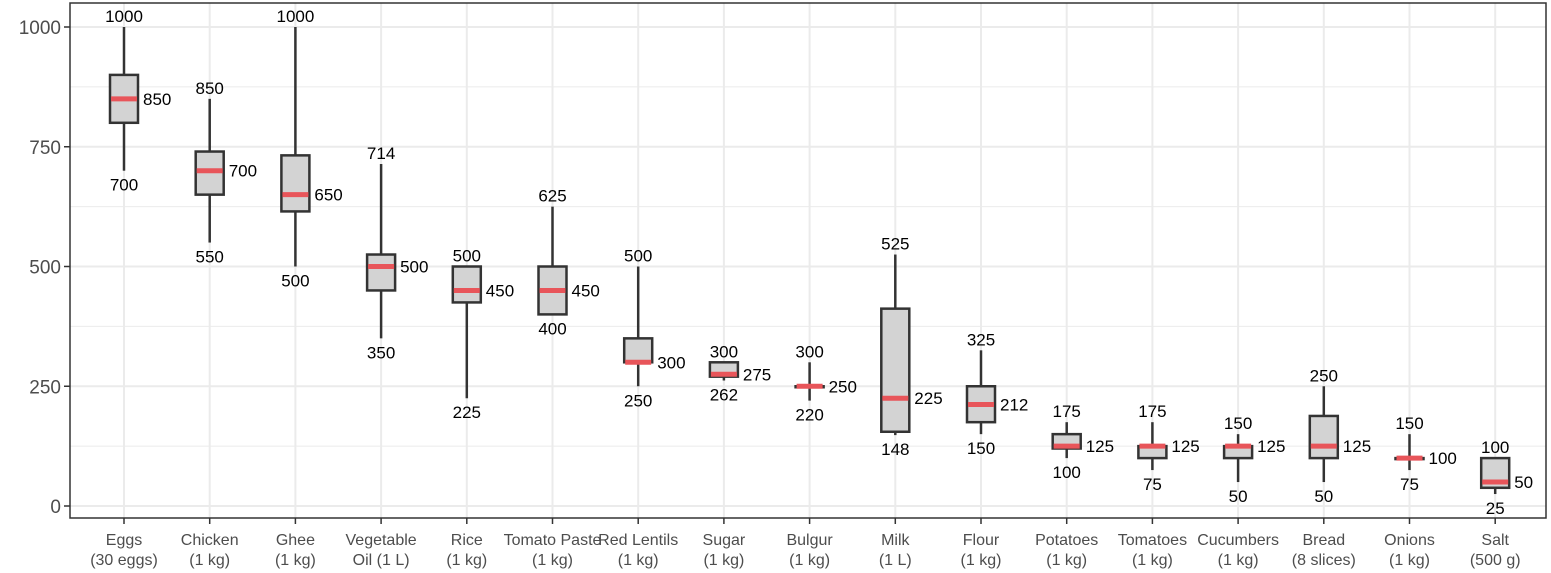 The height and width of the screenshot is (573, 1551). I want to click on max-label: 850, so click(210, 88).